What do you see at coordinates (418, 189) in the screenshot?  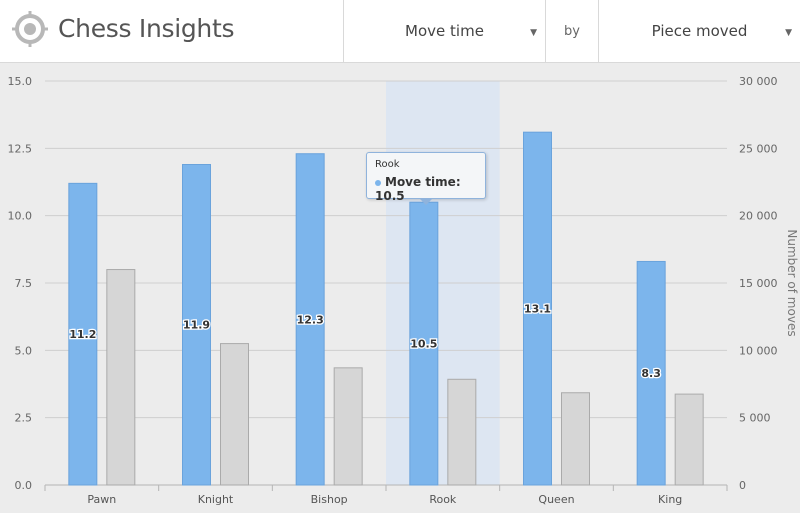 I see `tooltip-value: Move time: 10.5` at bounding box center [418, 189].